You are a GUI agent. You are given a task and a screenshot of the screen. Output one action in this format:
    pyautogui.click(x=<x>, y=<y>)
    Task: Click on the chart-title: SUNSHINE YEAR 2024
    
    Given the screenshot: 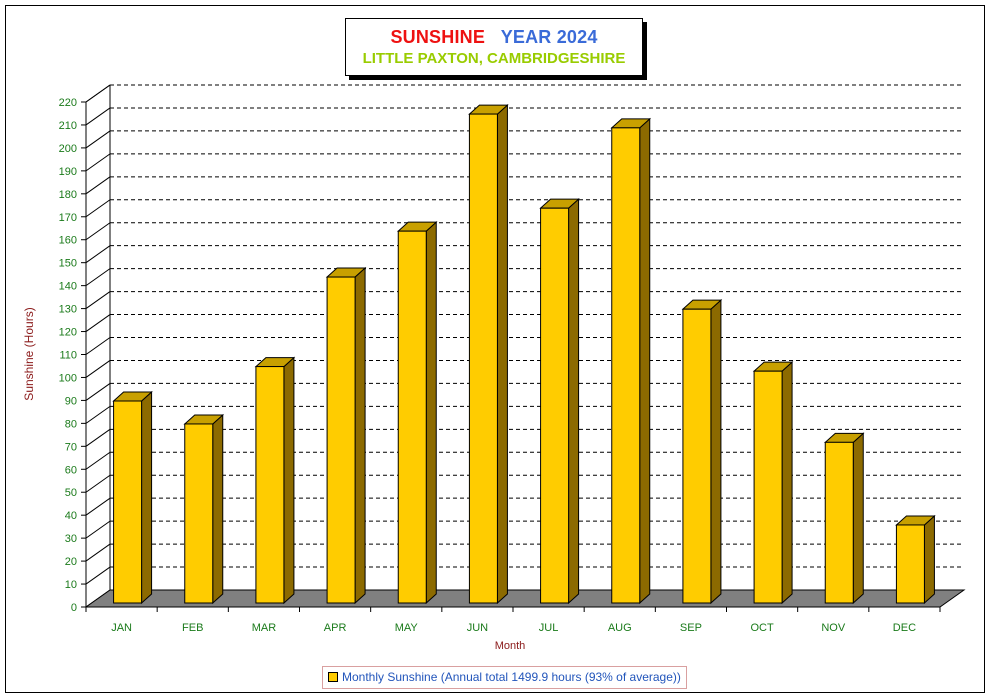 What is the action you would take?
    pyautogui.click(x=494, y=37)
    